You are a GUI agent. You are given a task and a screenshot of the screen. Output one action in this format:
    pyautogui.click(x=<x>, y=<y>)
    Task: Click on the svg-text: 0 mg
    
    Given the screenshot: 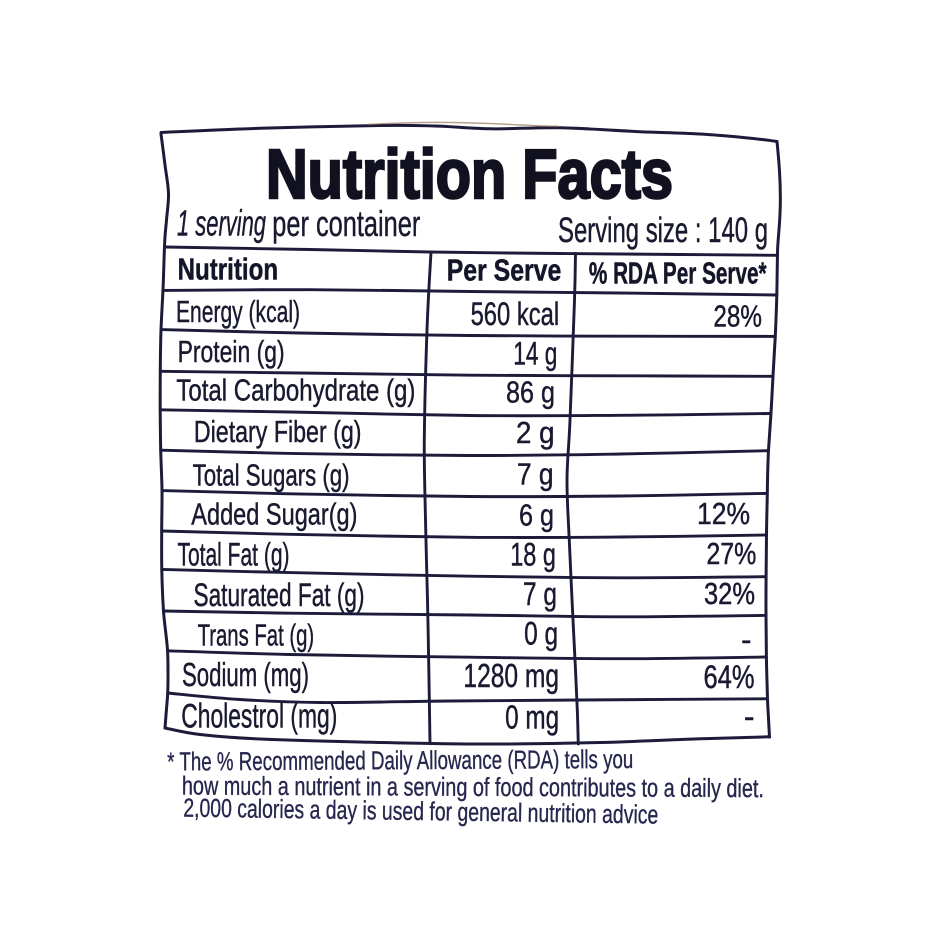 What is the action you would take?
    pyautogui.click(x=532, y=717)
    